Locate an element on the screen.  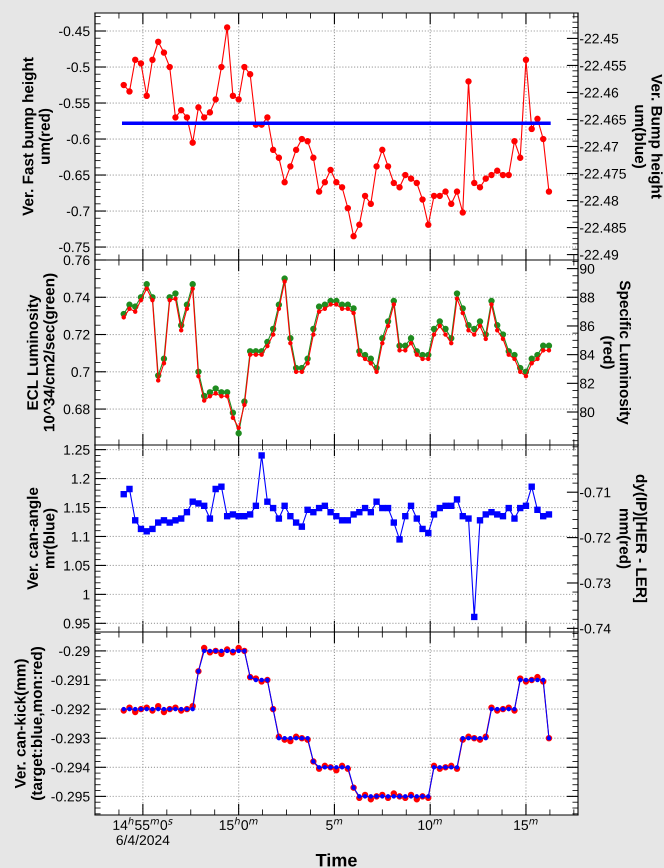
y2-tick-label: -22.49 is located at coordinates (599, 255).